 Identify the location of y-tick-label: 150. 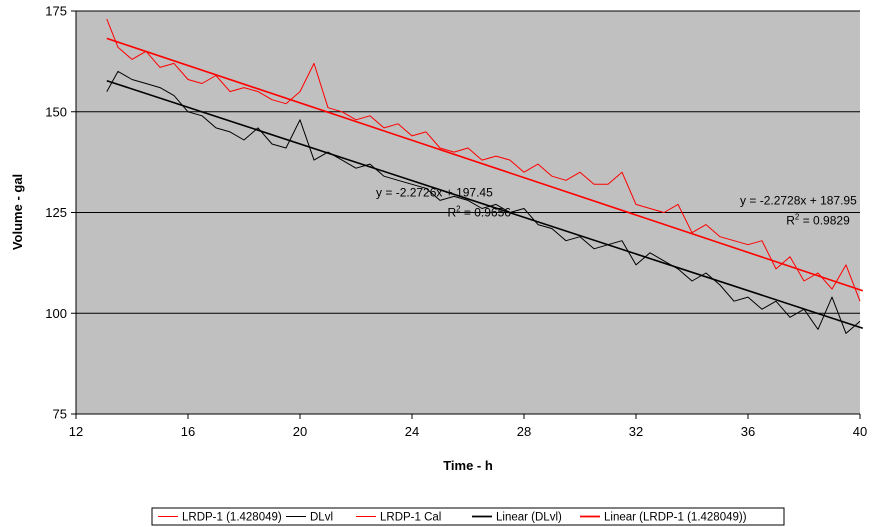
(56, 111).